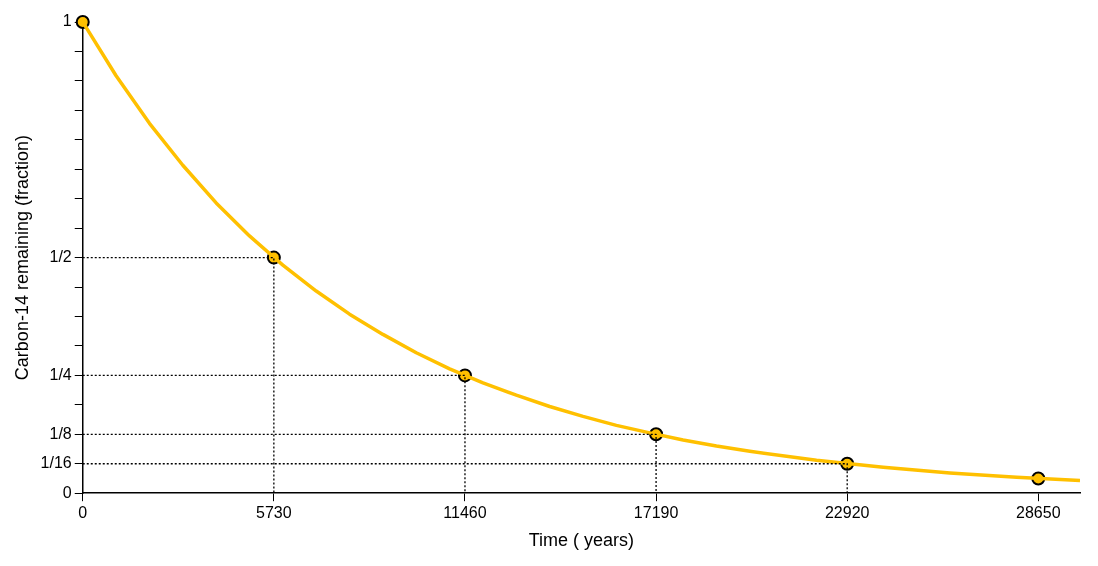 The height and width of the screenshot is (566, 1098). I want to click on x-tick-label: 0, so click(83, 513).